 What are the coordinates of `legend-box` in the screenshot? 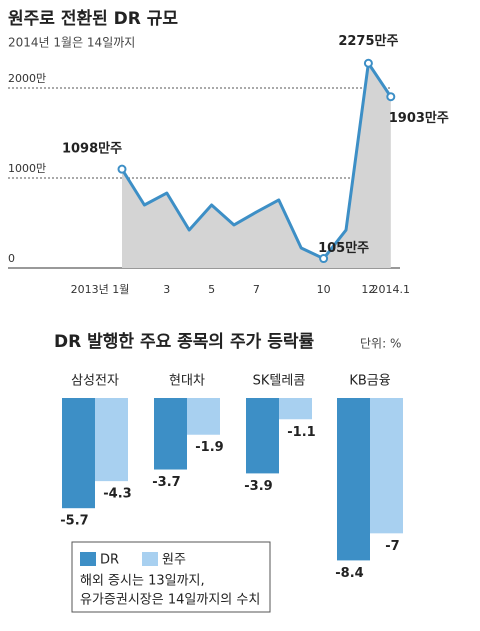 It's located at (171, 577).